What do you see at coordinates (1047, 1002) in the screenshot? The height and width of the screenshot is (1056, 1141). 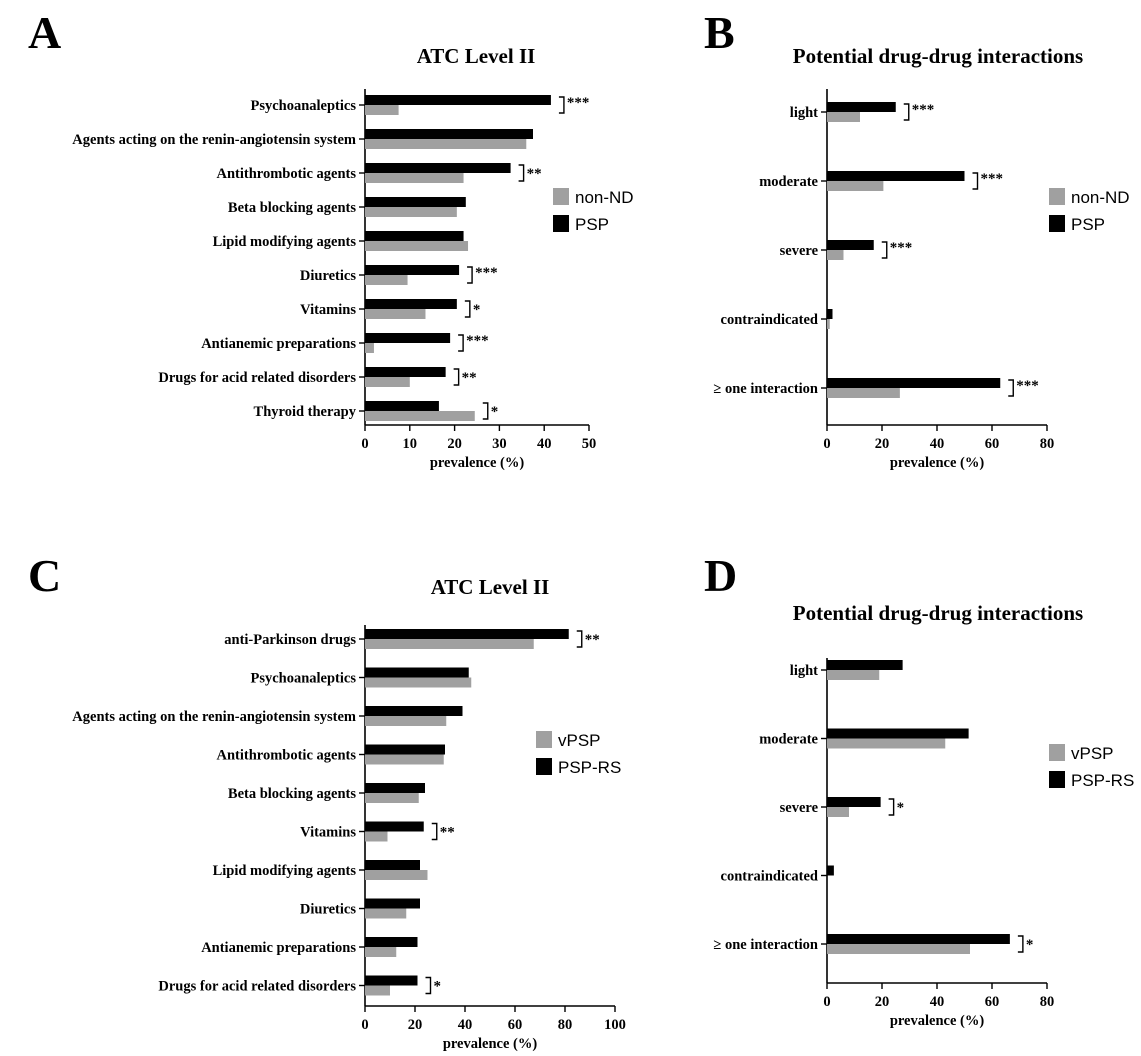 I see `x-tick-label: 80` at bounding box center [1047, 1002].